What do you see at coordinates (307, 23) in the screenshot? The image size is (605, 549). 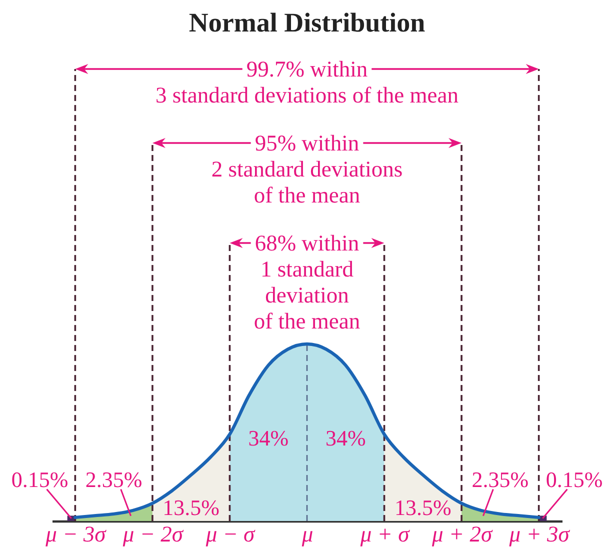 I see `chart-title: Normal Distribution` at bounding box center [307, 23].